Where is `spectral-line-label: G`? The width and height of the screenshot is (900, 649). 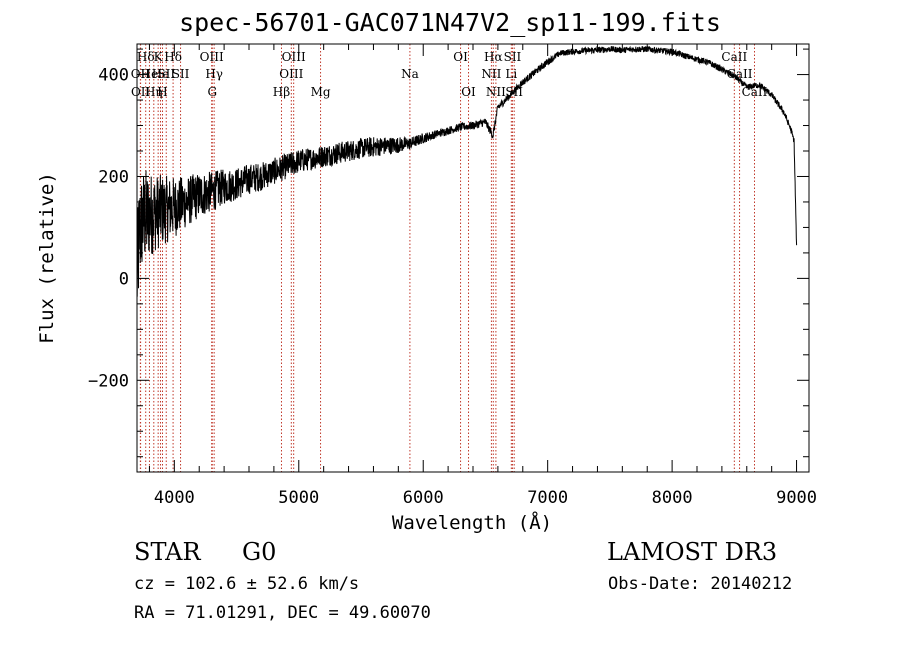
spectral-line-label: G is located at coordinates (212, 92).